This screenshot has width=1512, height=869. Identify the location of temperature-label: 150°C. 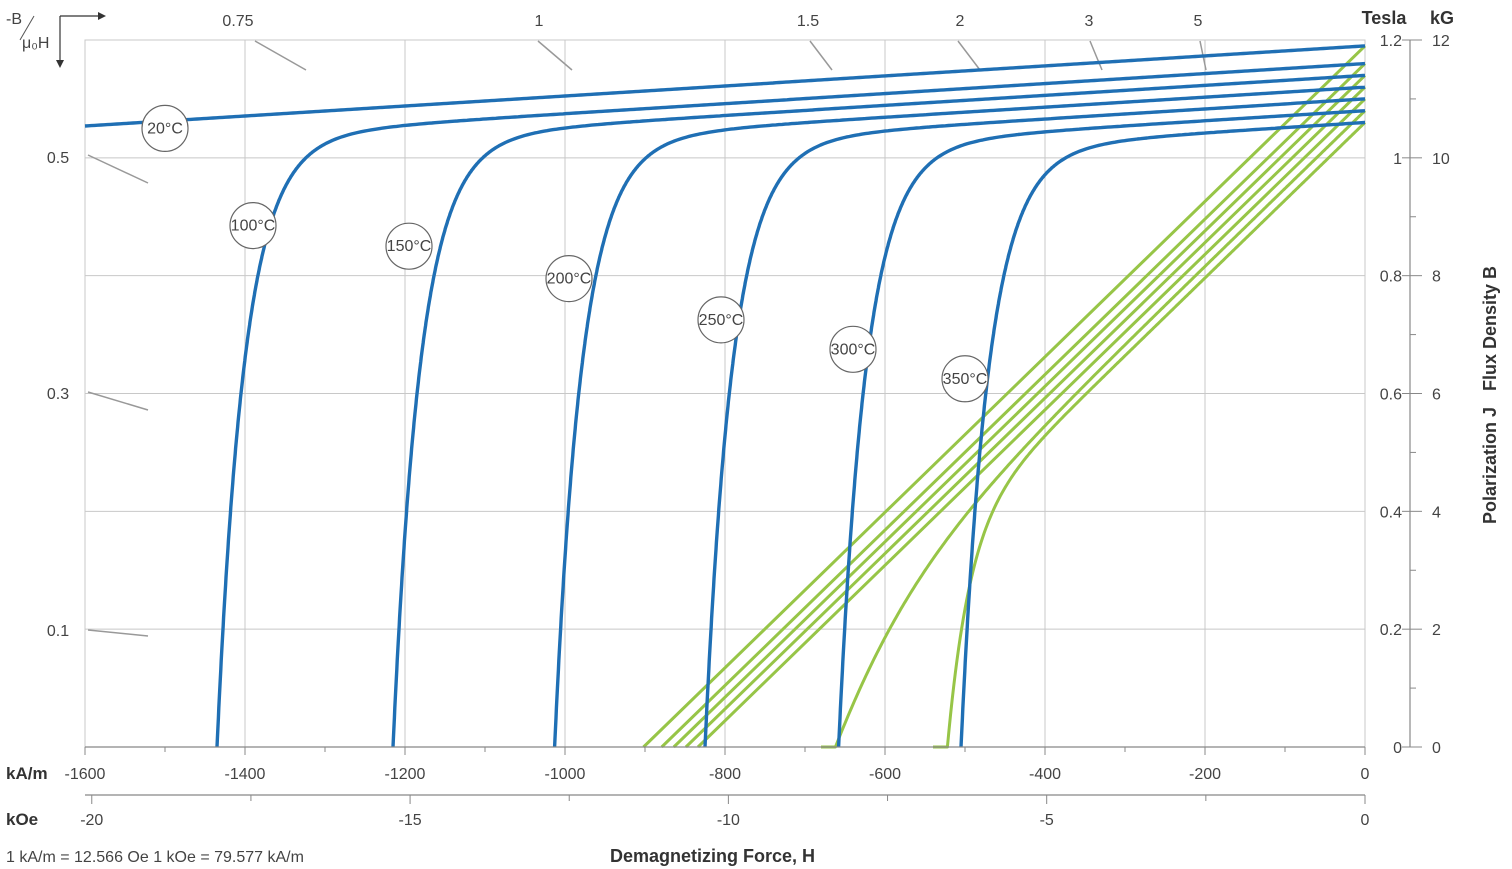
(409, 246).